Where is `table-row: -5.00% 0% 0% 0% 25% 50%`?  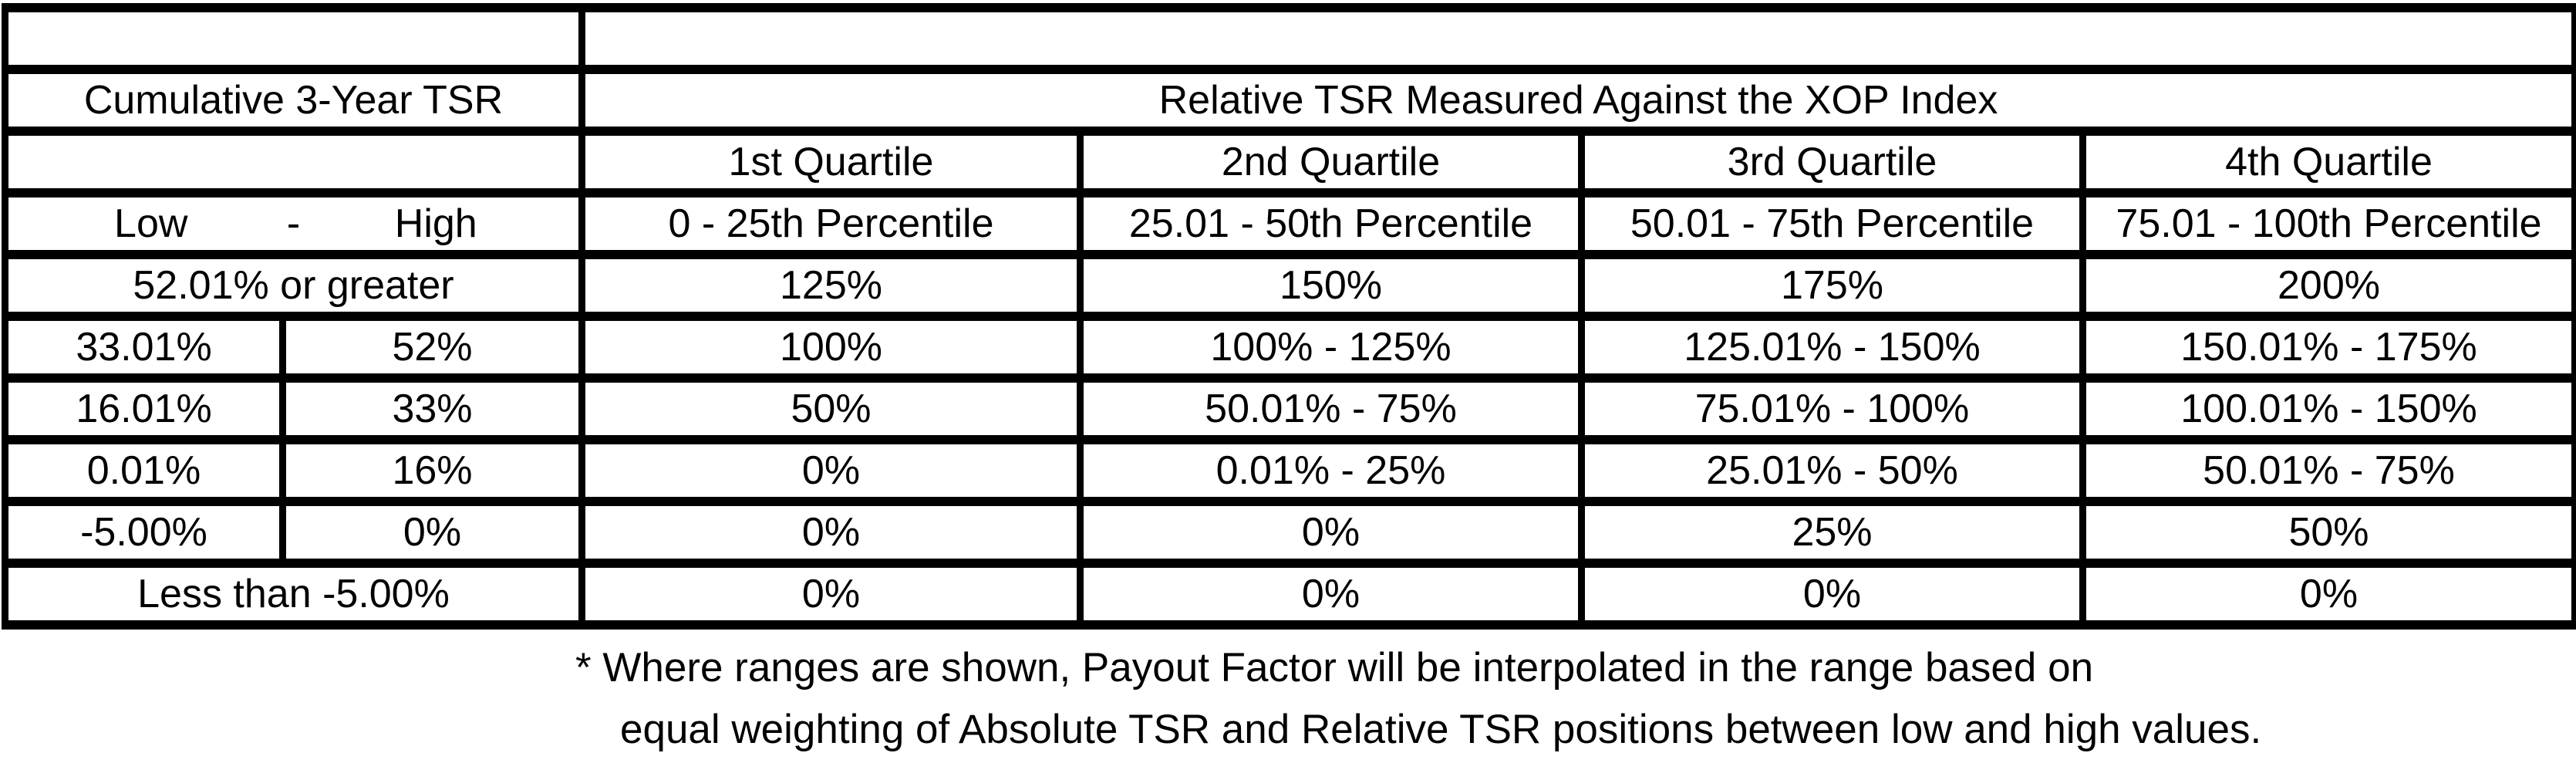 table-row: -5.00% 0% 0% 0% 25% 50% is located at coordinates (1289, 532).